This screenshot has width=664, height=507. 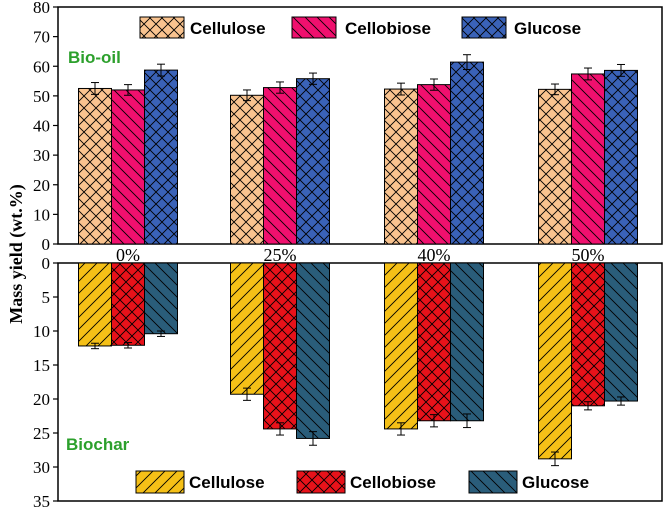 What do you see at coordinates (228, 28) in the screenshot?
I see `legend-label-cellulose: Cellulose` at bounding box center [228, 28].